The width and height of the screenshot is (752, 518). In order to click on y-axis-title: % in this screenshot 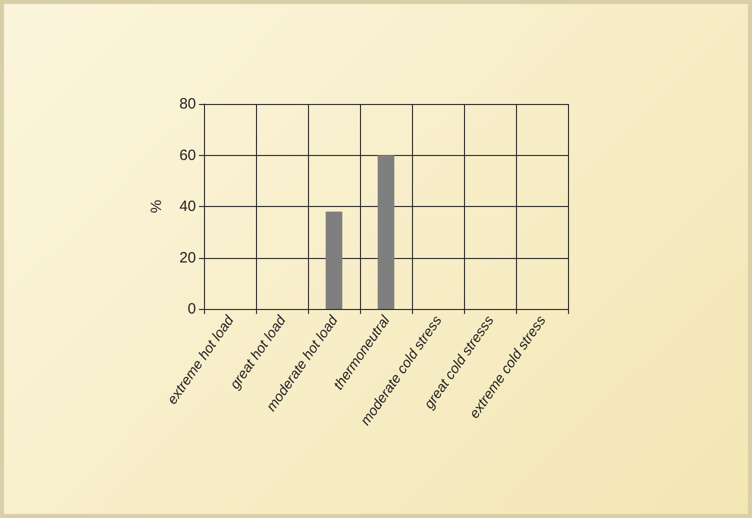, I will do `click(156, 207)`.